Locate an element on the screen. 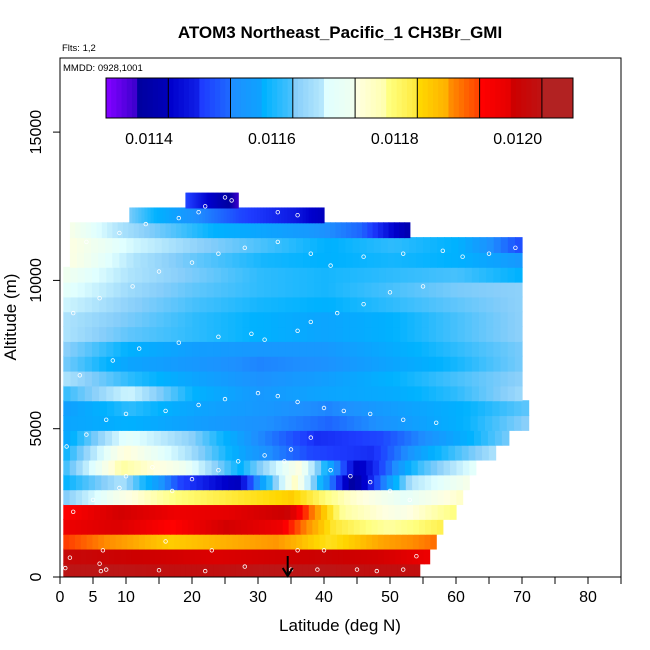 The height and width of the screenshot is (650, 650). colorbar is located at coordinates (339, 98).